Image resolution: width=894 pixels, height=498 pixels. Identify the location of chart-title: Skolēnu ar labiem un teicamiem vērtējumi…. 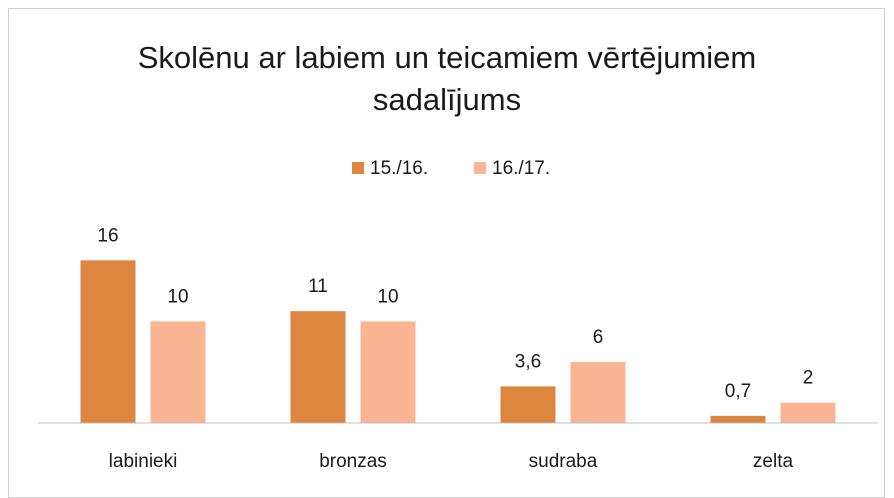
(447, 78).